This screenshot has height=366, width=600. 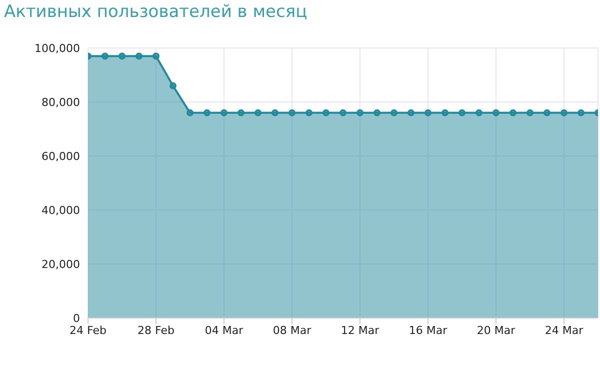 I want to click on y-tick-label: 80,000, so click(x=61, y=102).